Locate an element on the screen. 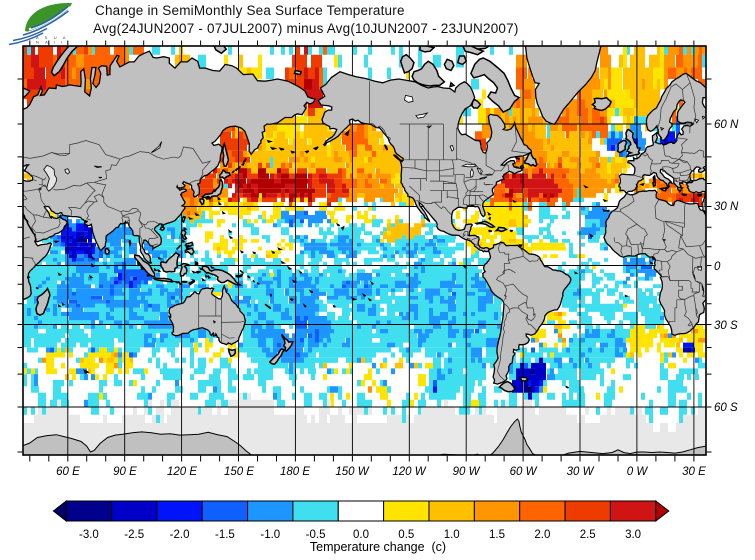  svg-text: Temperature change (c) is located at coordinates (378, 547).